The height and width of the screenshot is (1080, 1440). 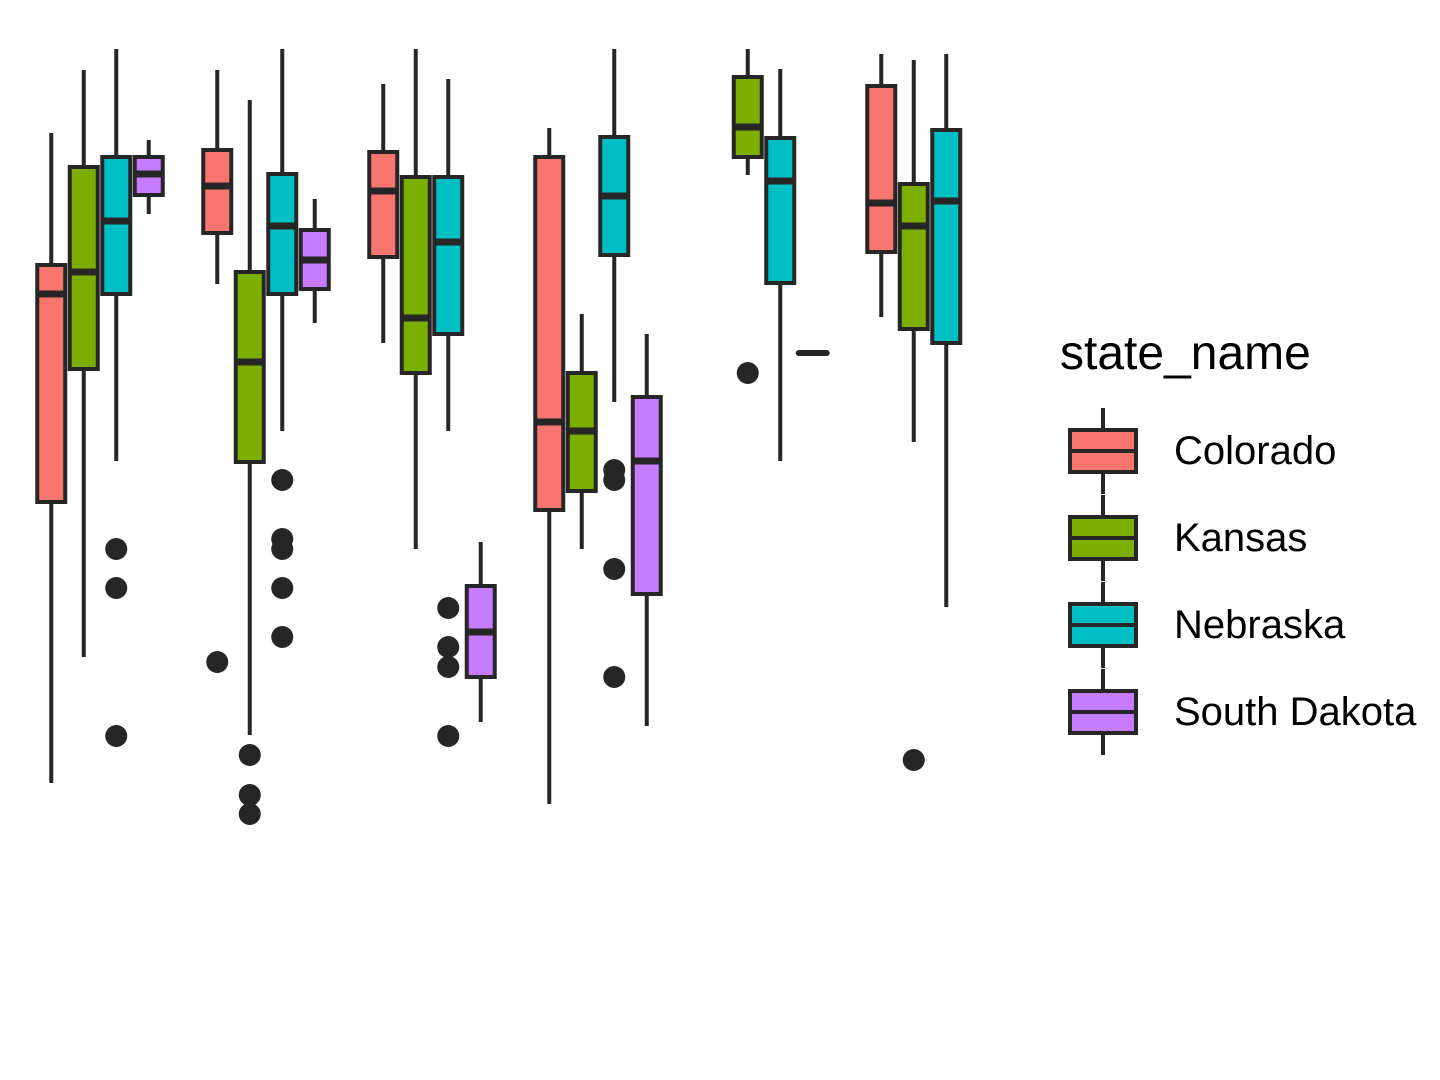 What do you see at coordinates (1103, 538) in the screenshot?
I see `legend-key-kansas` at bounding box center [1103, 538].